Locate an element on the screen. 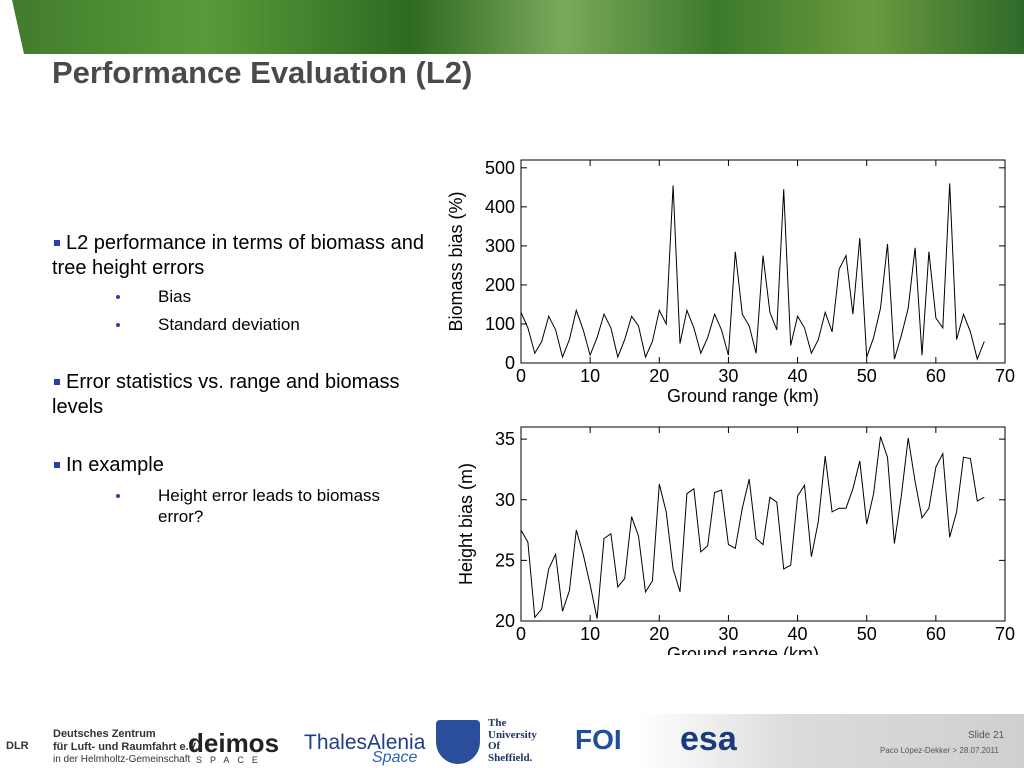 This screenshot has height=768, width=1024. deimos-sub: SPACE is located at coordinates (231, 760).